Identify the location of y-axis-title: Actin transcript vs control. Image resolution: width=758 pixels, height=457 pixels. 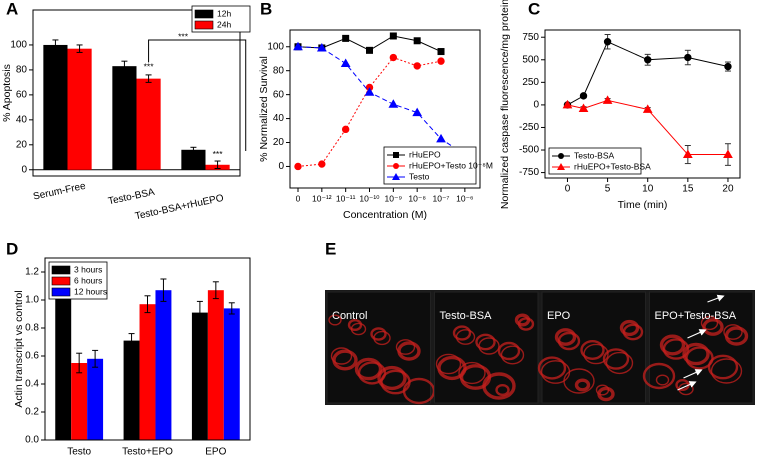
(19, 348).